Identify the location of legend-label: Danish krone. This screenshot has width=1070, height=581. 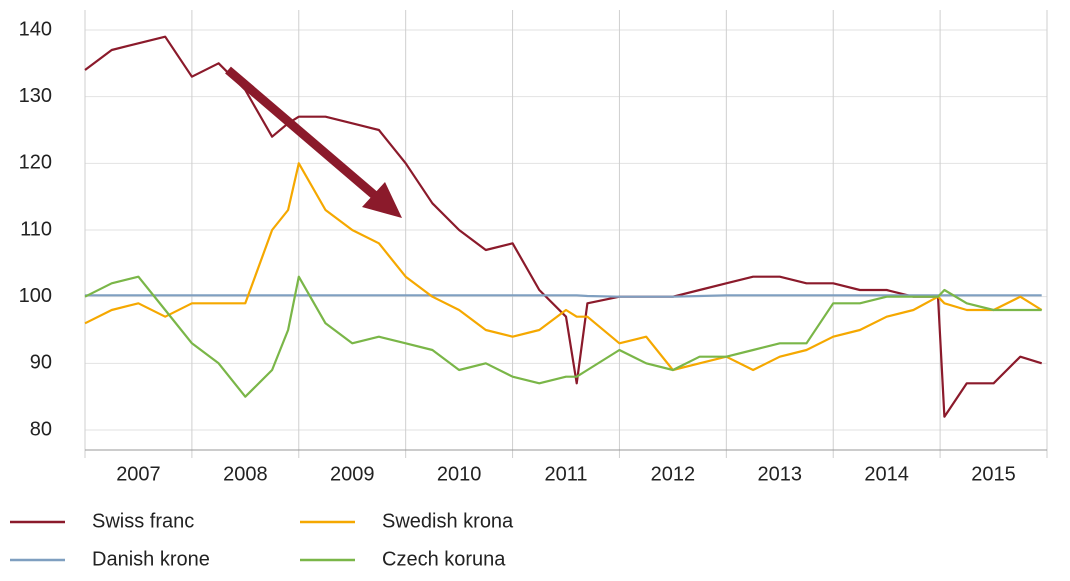
(151, 559).